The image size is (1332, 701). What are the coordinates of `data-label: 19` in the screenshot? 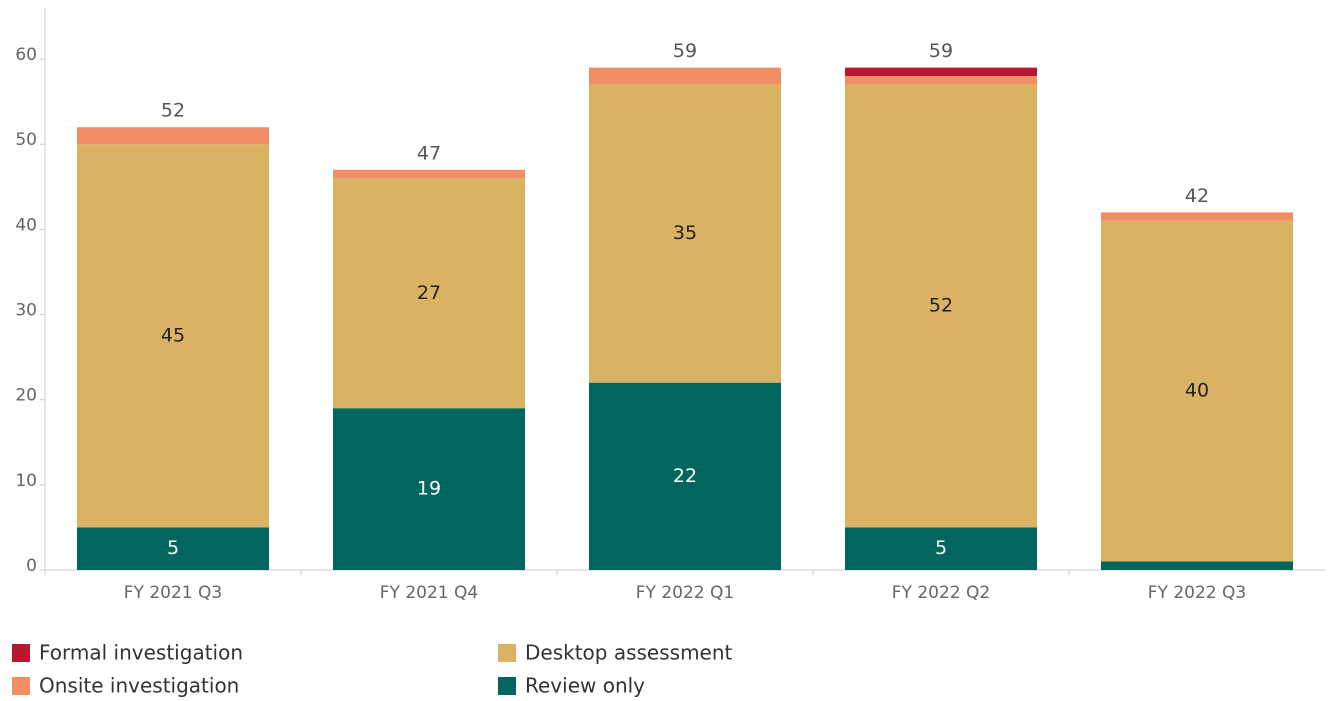 It's located at (429, 489).